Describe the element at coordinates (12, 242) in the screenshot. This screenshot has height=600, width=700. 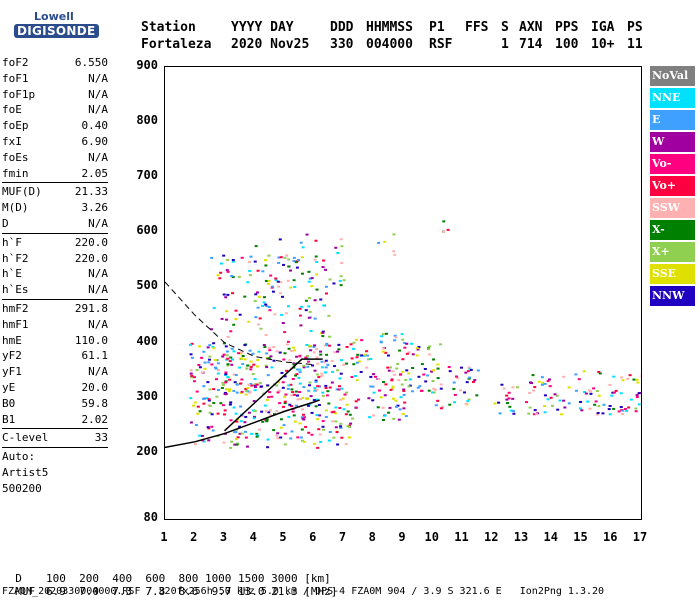
I see `param-name: h`F` at that location.